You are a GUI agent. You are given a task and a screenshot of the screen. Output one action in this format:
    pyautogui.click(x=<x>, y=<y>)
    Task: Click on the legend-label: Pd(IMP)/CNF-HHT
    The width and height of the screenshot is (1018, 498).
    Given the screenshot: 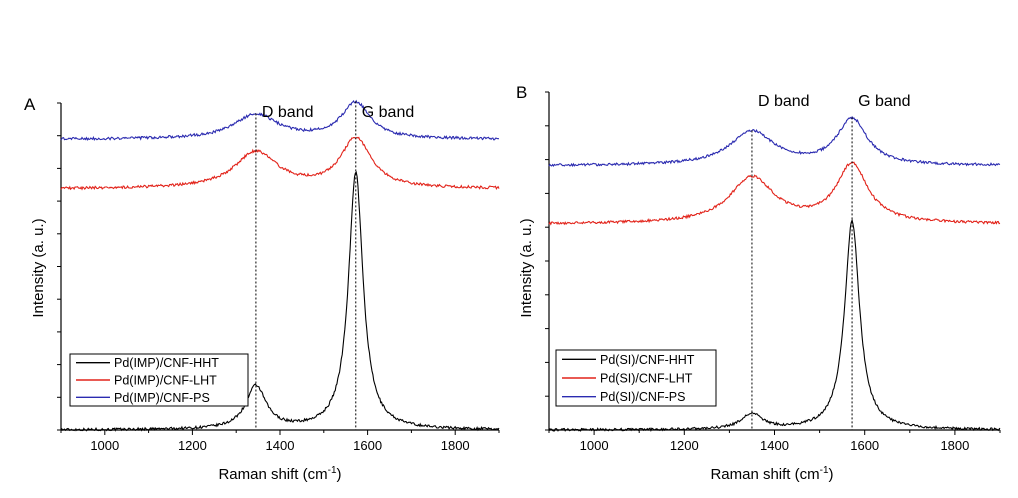 What is the action you would take?
    pyautogui.click(x=166, y=363)
    